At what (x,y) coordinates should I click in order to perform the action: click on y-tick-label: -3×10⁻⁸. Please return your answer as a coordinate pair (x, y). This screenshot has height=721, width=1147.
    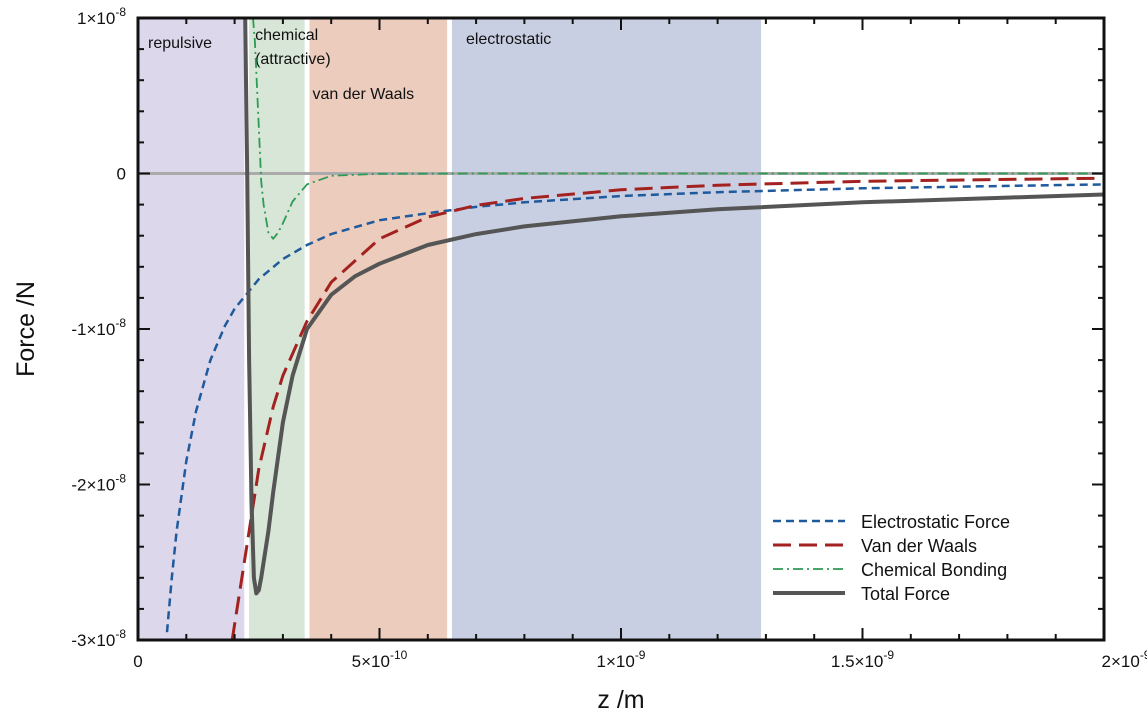
    Looking at the image, I should click on (98, 638).